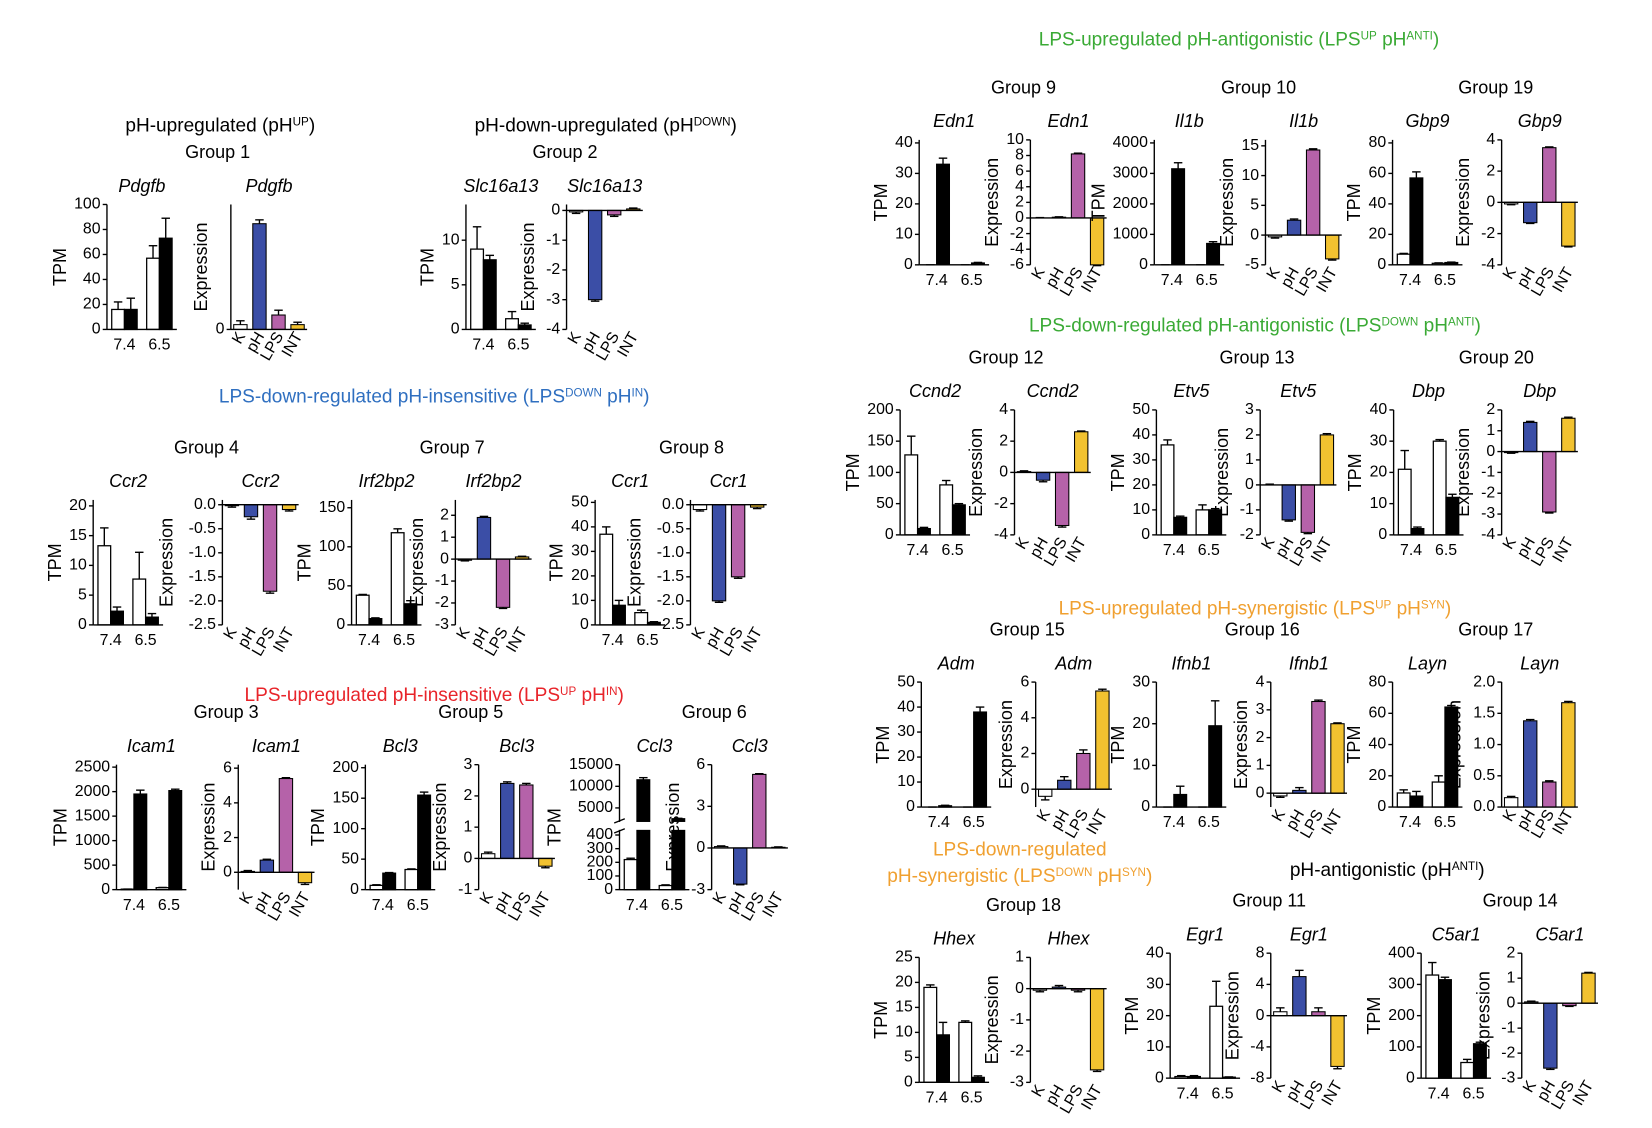 The width and height of the screenshot is (1652, 1128). Describe the element at coordinates (203, 600) in the screenshot. I see `y-tick-label: -2.0` at that location.